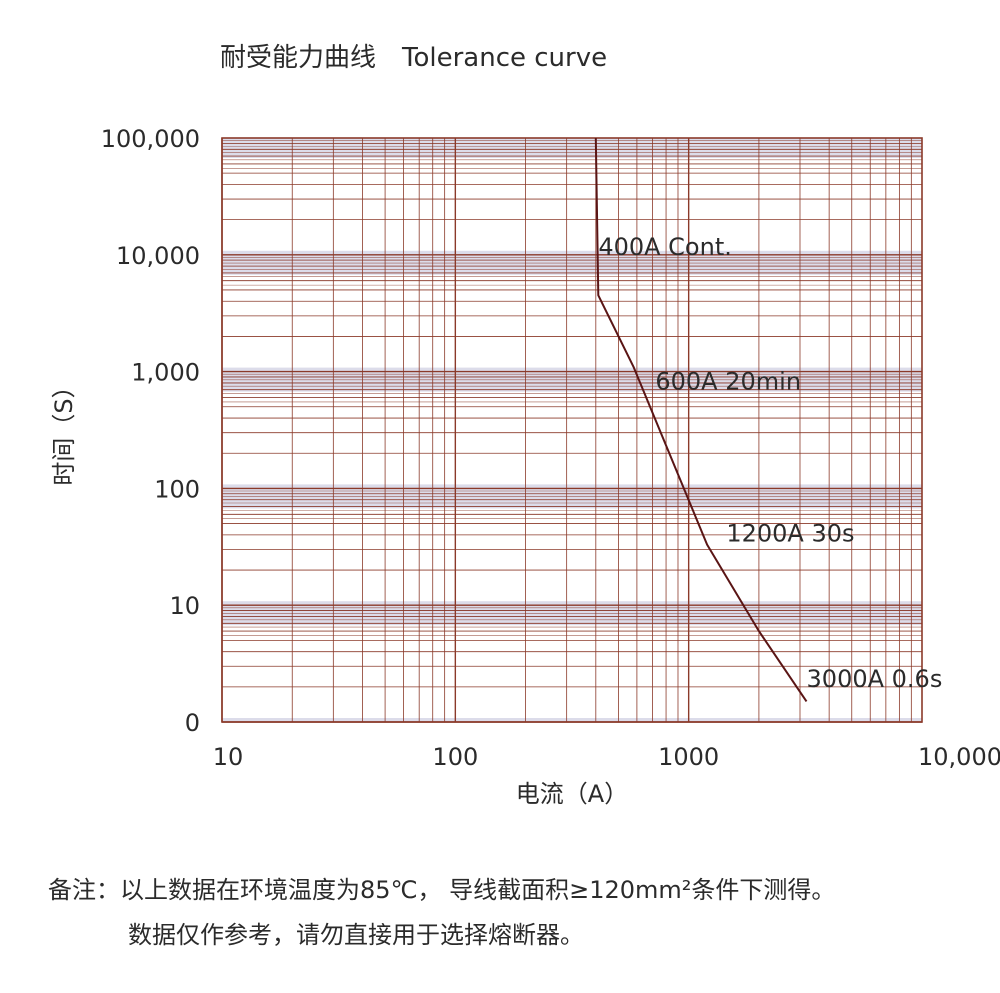 The height and width of the screenshot is (993, 1000). Describe the element at coordinates (572, 794) in the screenshot. I see `x-axis-label: 电流（A）` at that location.